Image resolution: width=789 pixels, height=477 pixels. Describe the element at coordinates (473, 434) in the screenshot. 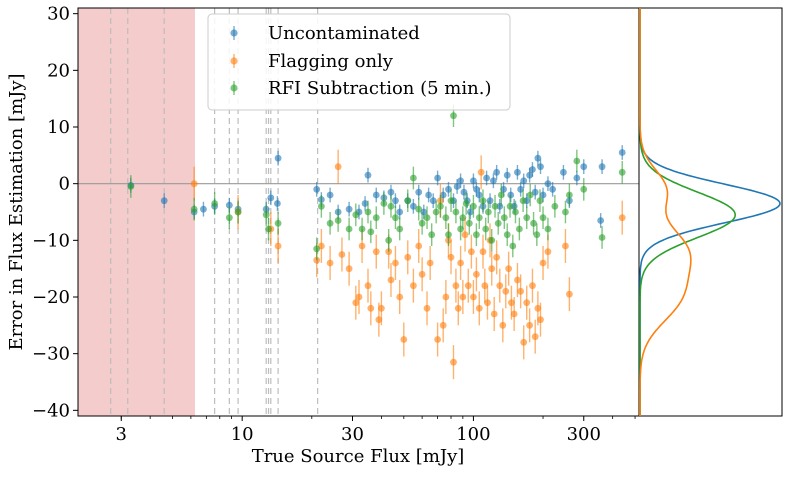

I see `x-tick-label-100: 100` at that location.